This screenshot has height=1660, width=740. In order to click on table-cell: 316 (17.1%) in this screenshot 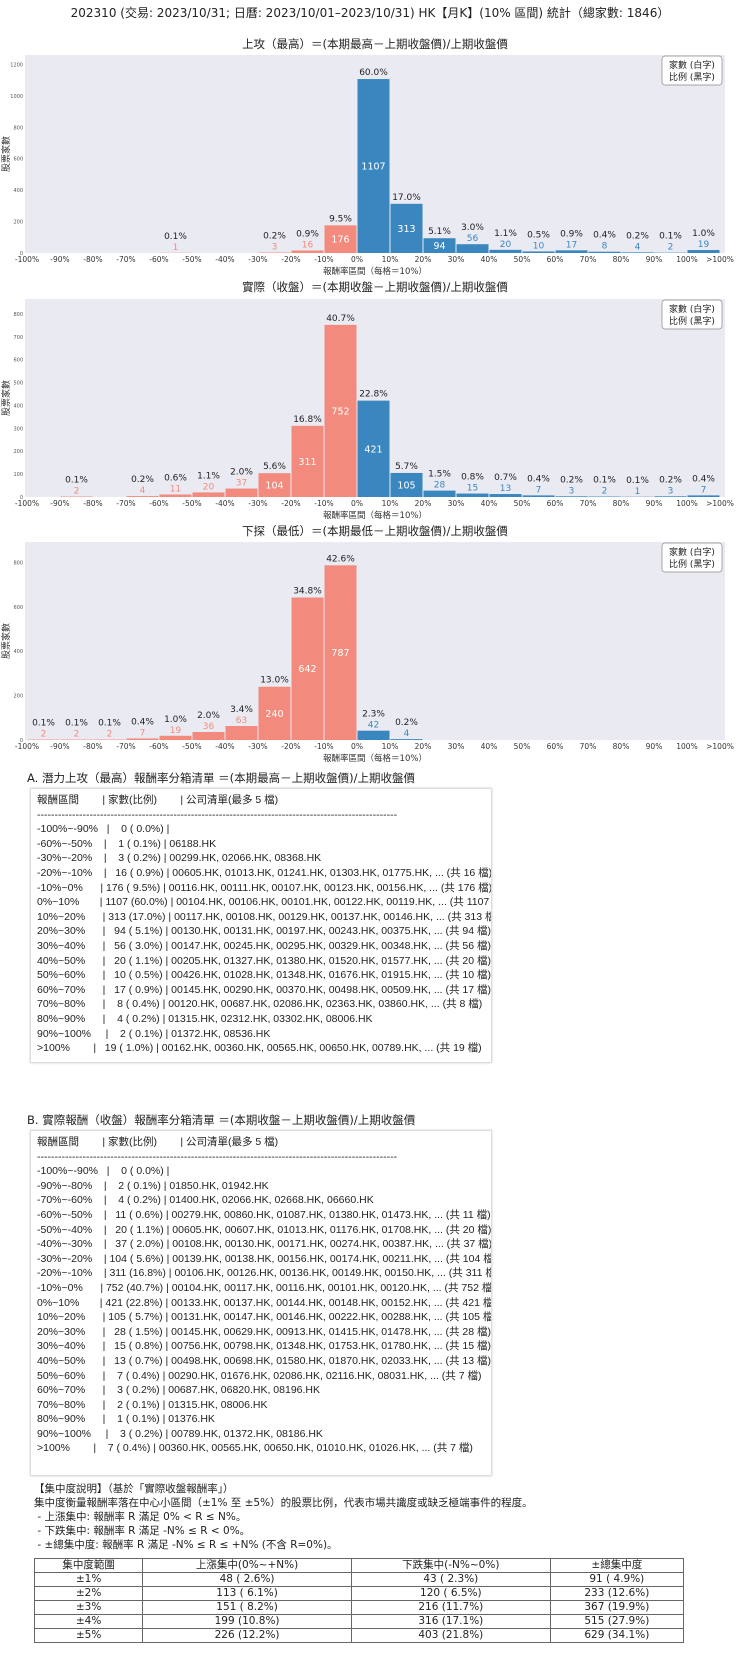, I will do `click(450, 1621)`.